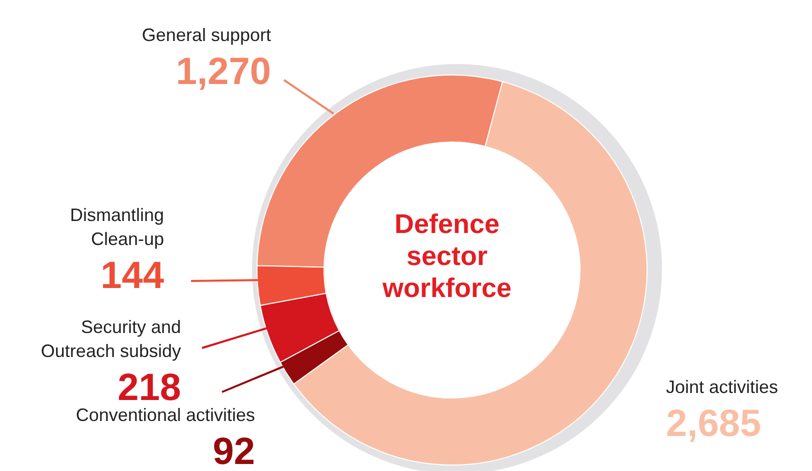 The width and height of the screenshot is (812, 471). Describe the element at coordinates (110, 338) in the screenshot. I see `slice-label: Security and Outreach subsidy` at that location.